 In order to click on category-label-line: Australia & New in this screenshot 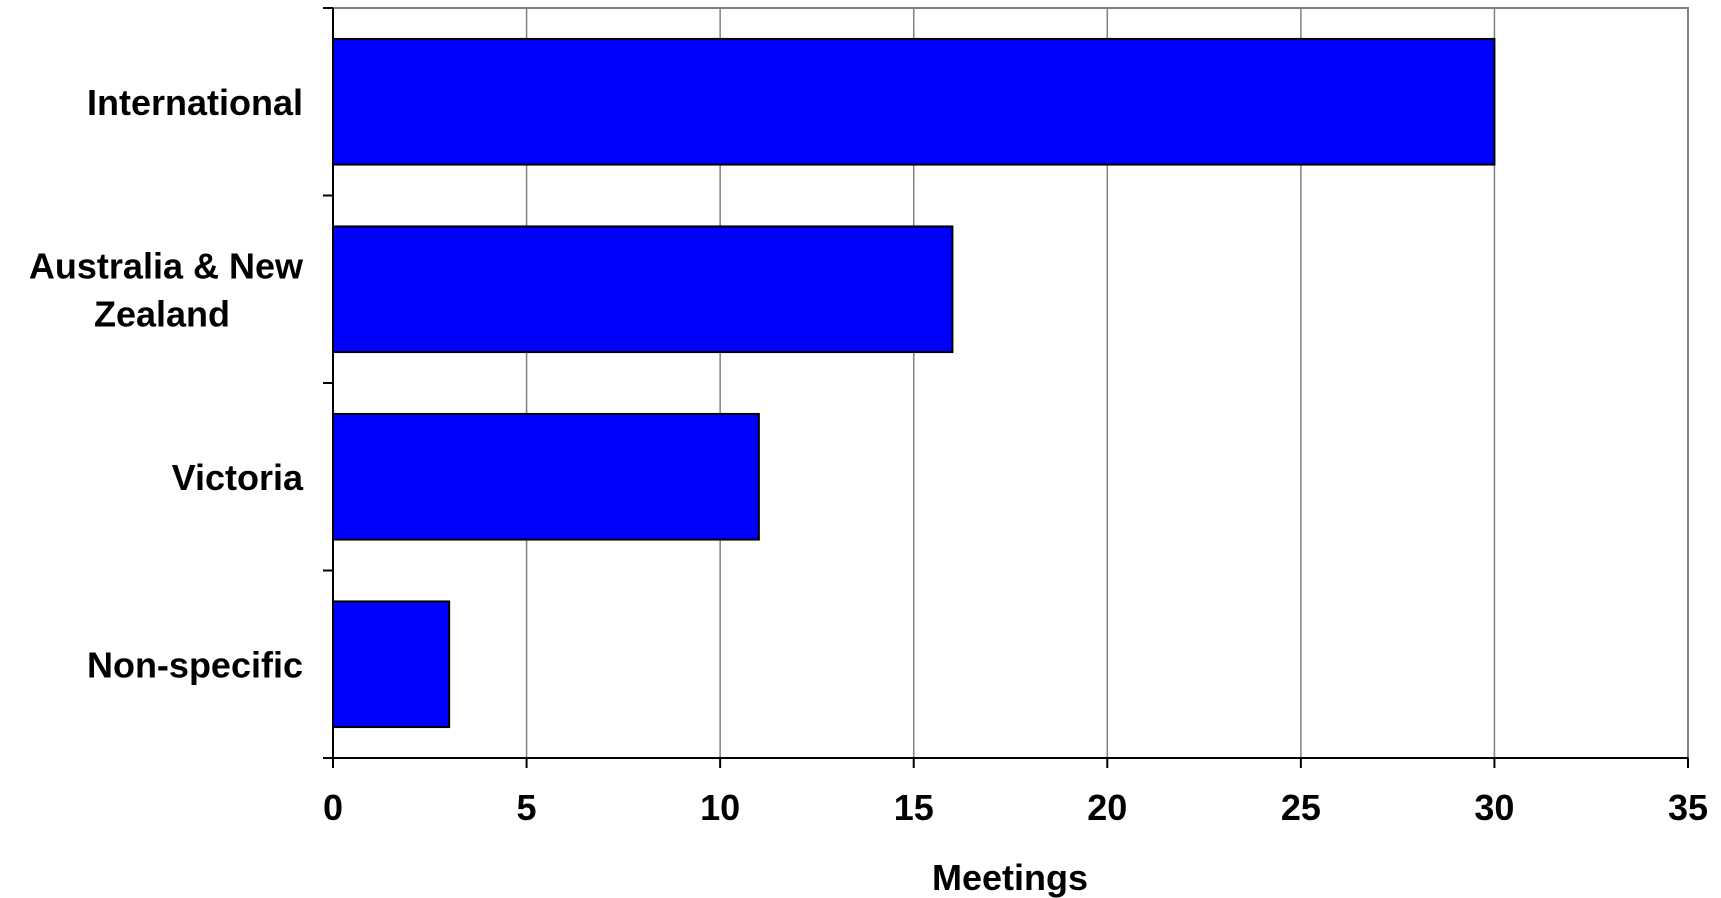, I will do `click(166, 265)`.